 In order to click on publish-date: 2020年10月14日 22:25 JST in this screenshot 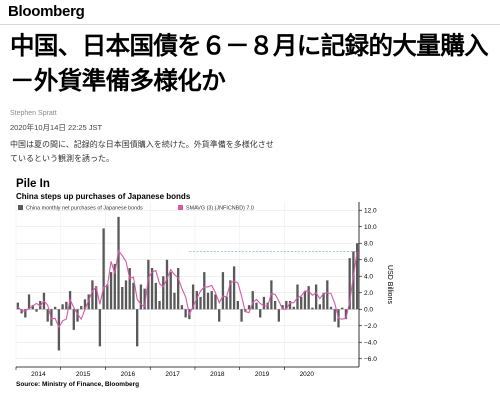, I will do `click(56, 127)`.